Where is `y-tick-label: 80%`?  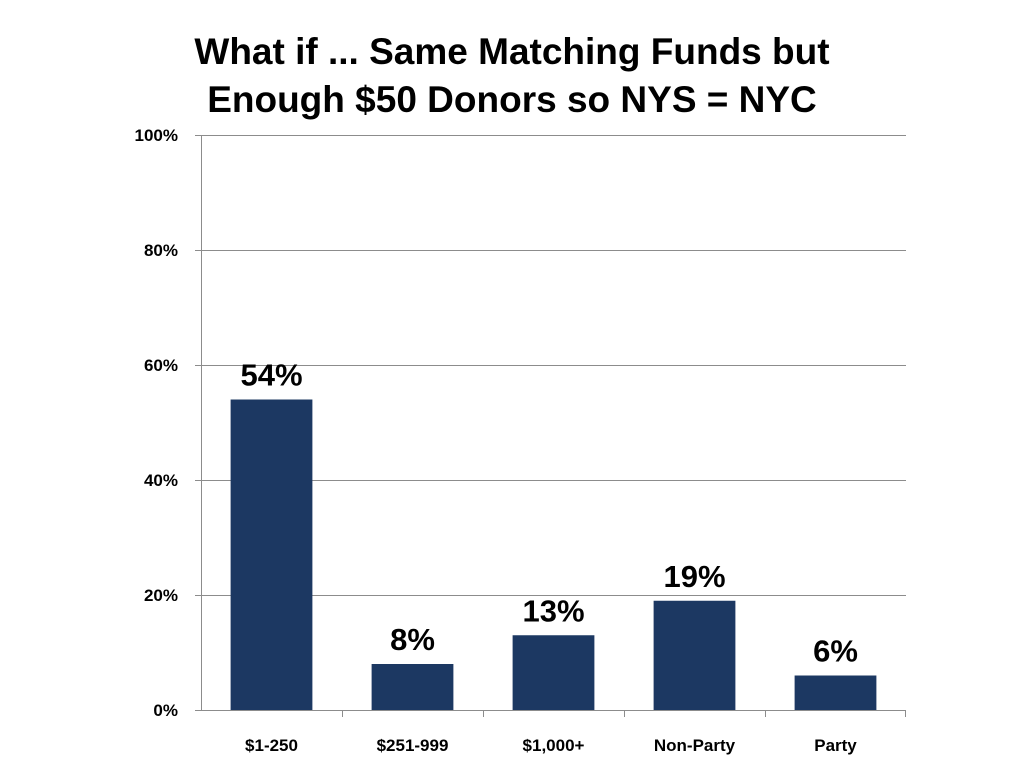 y-tick-label: 80% is located at coordinates (161, 250).